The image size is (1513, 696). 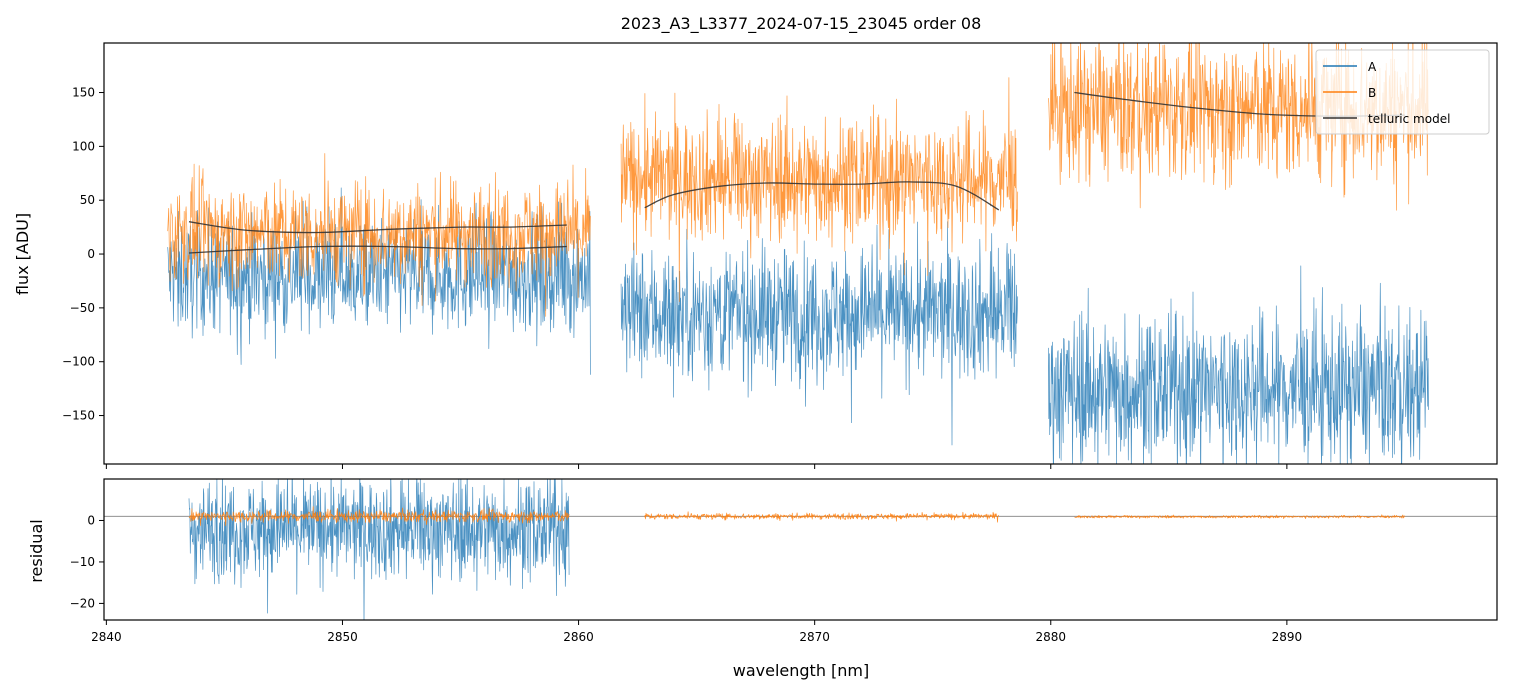 What do you see at coordinates (696, 466) in the screenshot?
I see `flux-x-ticks` at bounding box center [696, 466].